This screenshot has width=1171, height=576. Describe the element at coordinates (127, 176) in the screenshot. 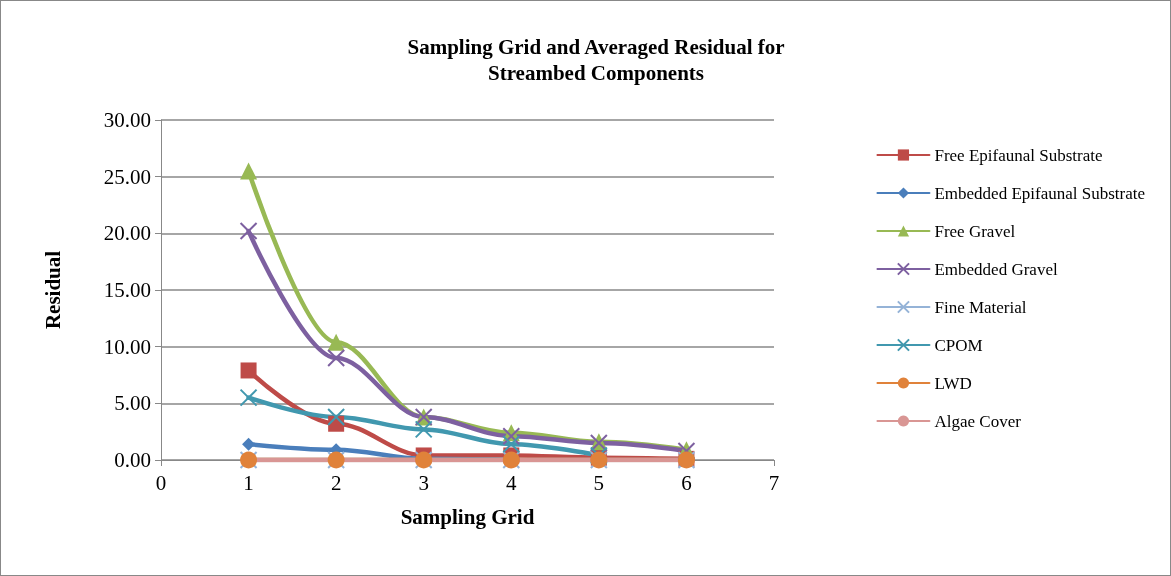

I see `y-tick-label: 25.00` at that location.